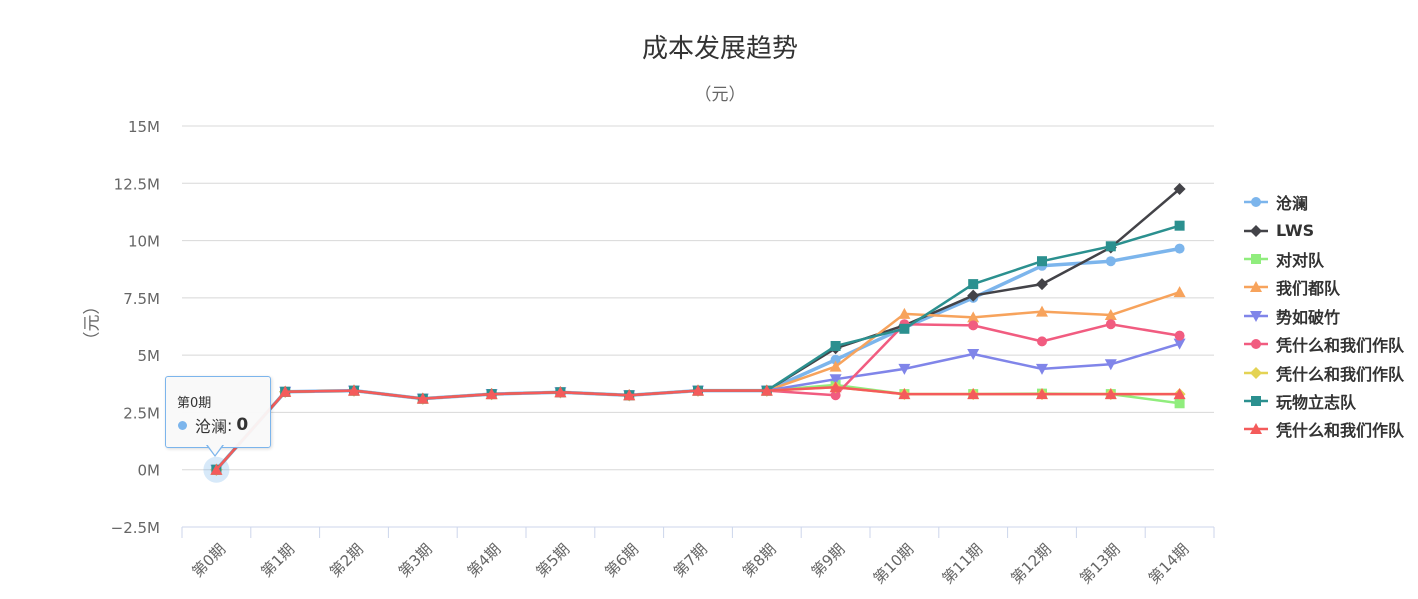 This screenshot has width=1418, height=599. I want to click on legend-item: 沧澜, so click(1323, 202).